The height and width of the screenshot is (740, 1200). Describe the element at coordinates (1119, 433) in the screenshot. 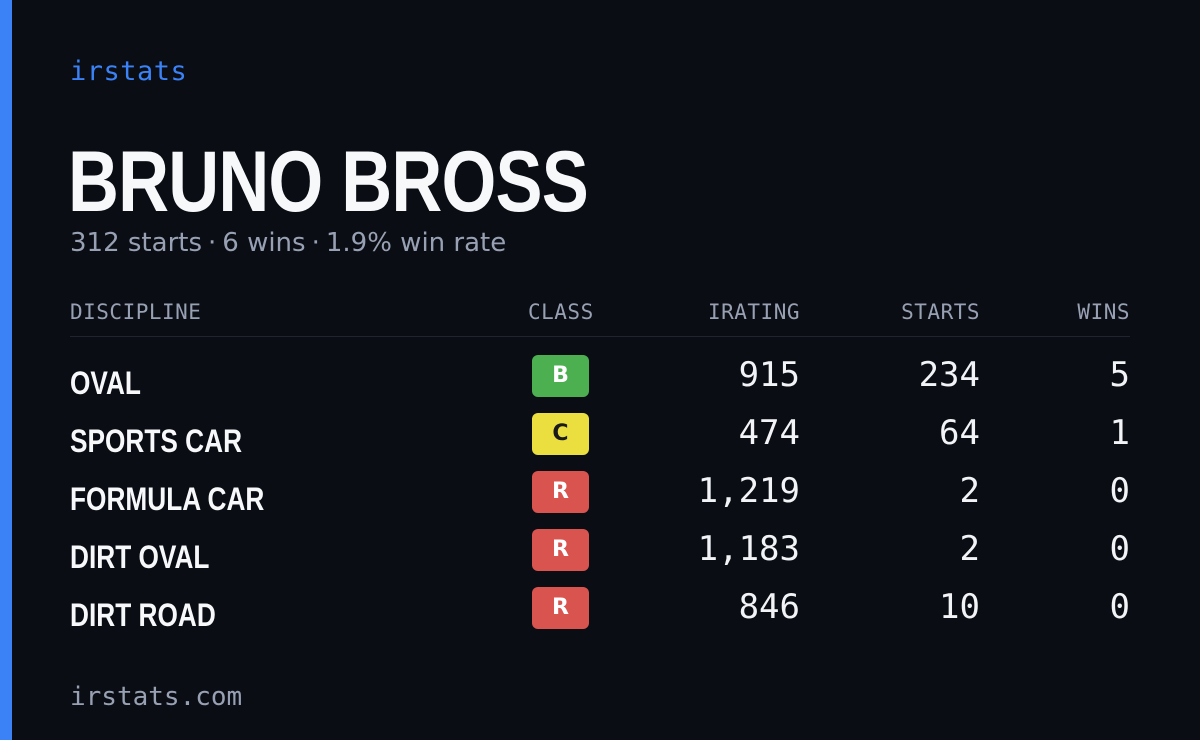

I see `wins-value: 1` at that location.